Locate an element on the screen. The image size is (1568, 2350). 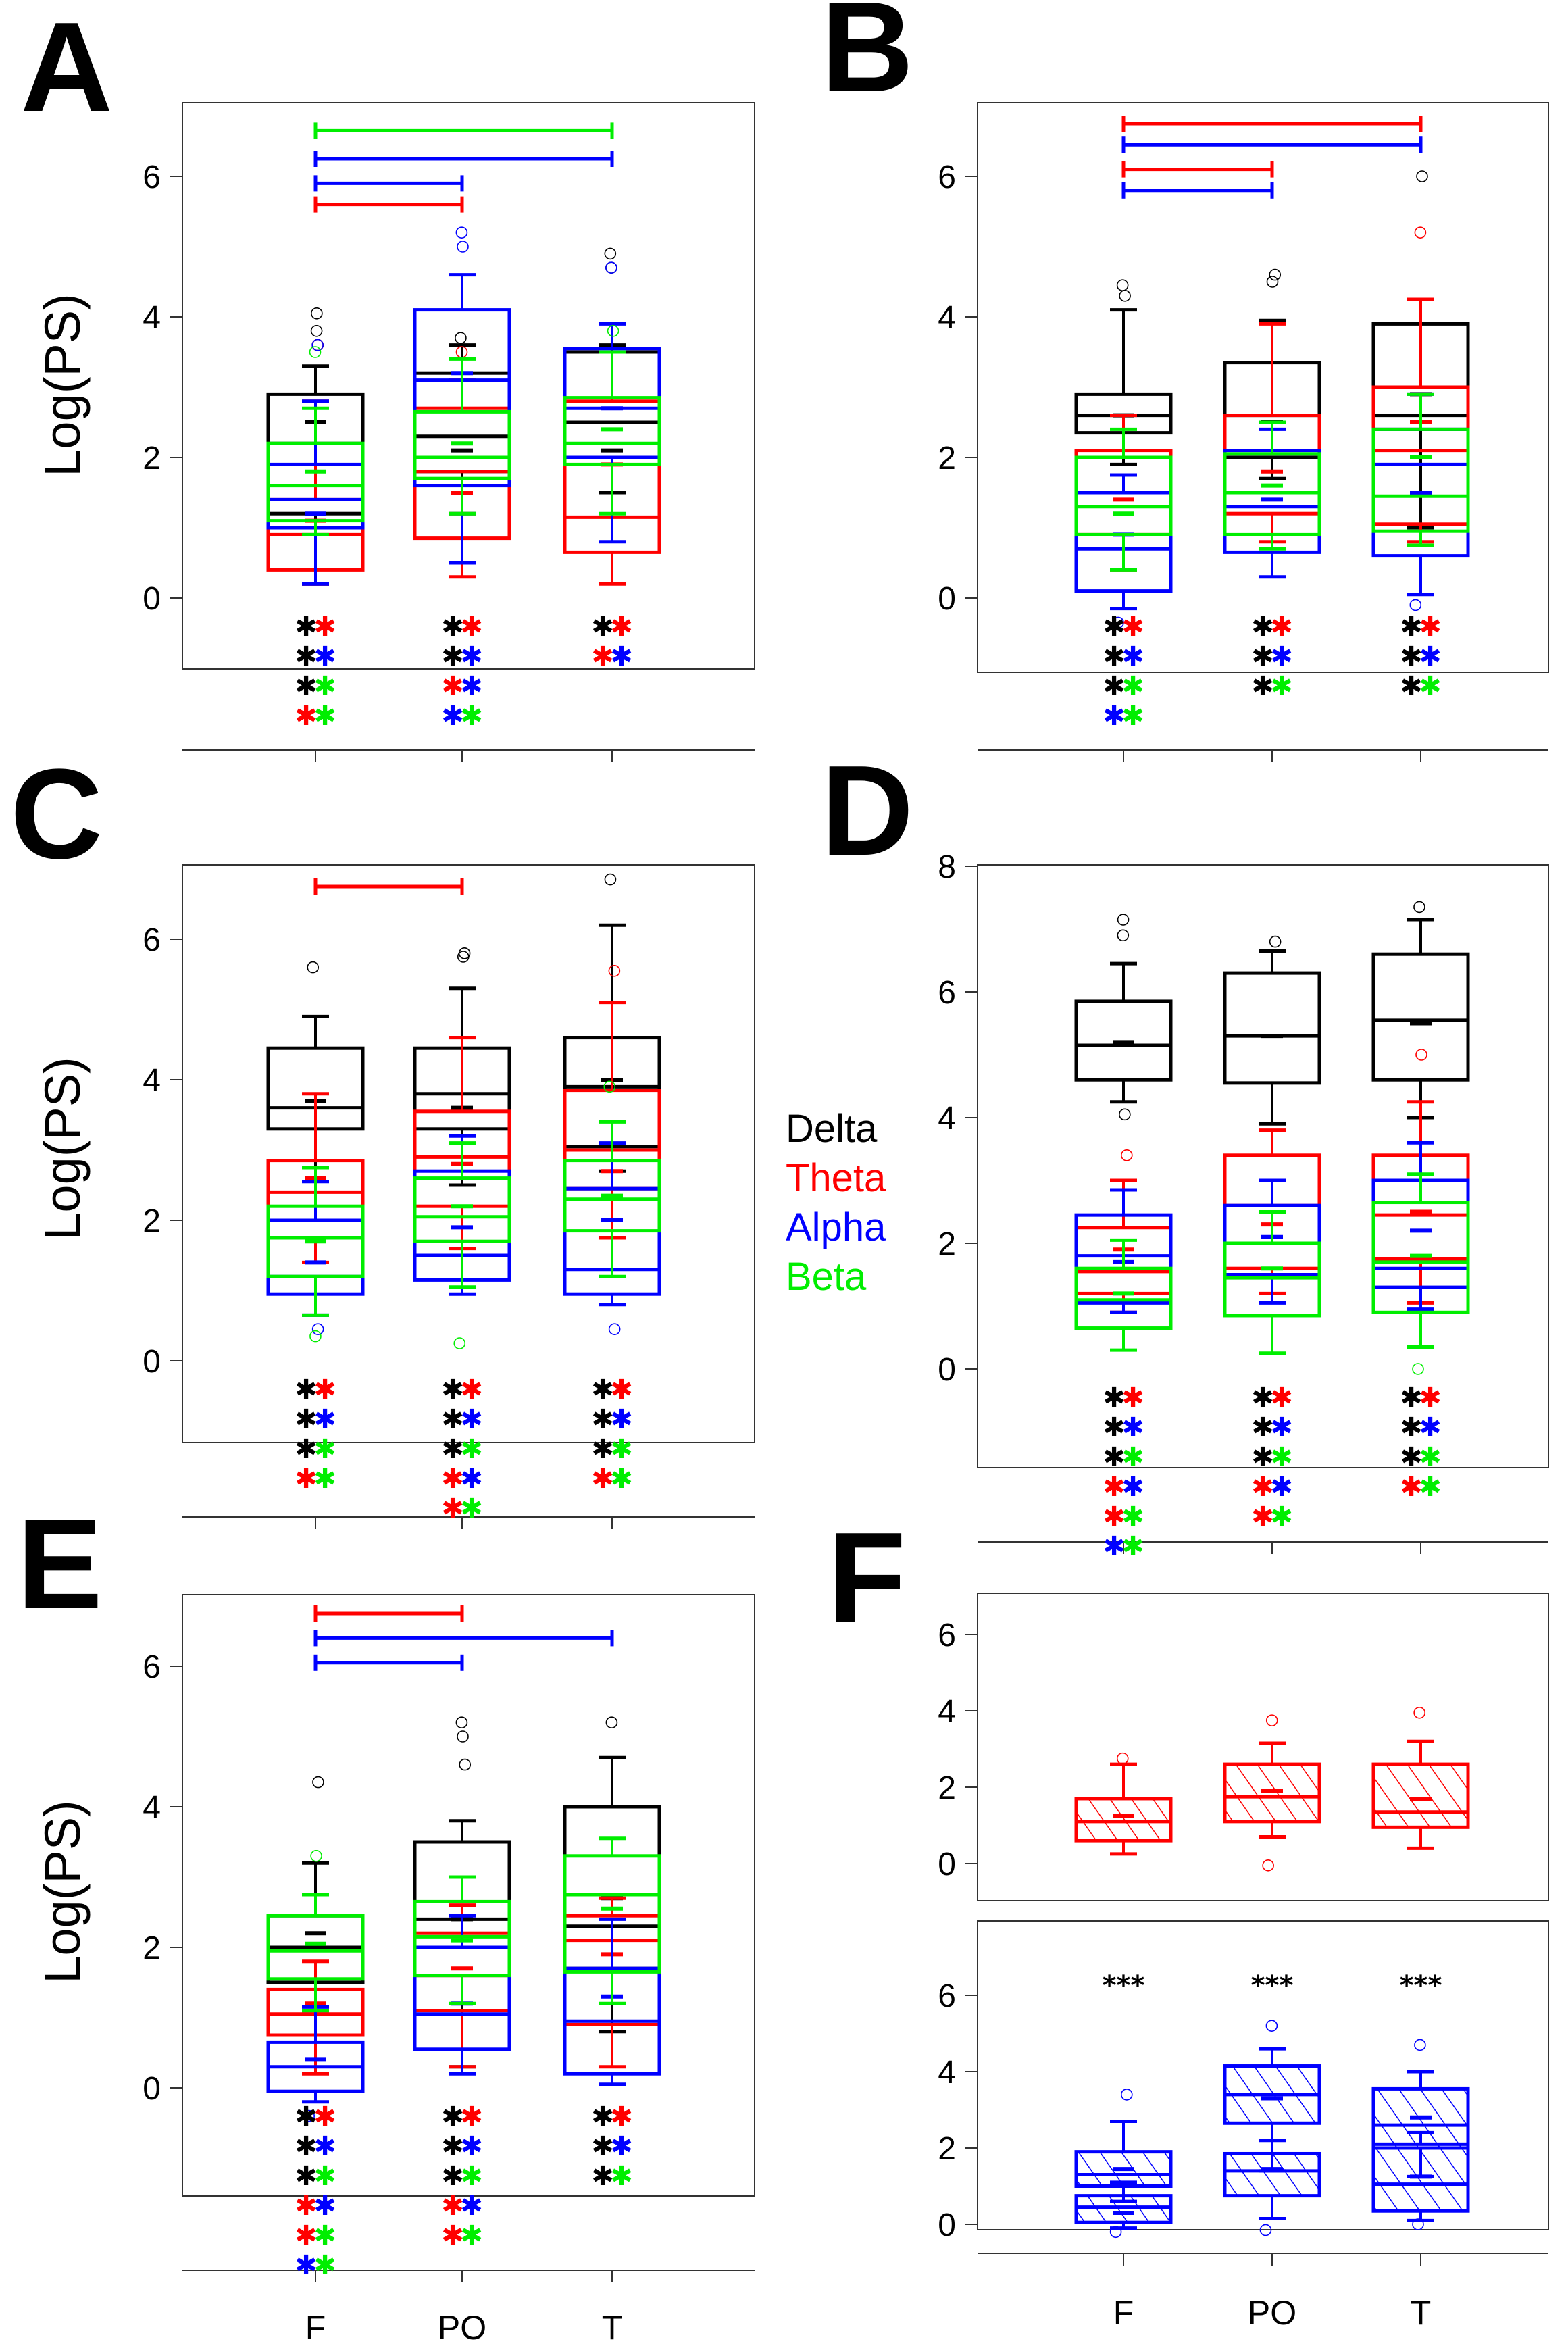
box-theta-po is located at coordinates (1272, 1793).